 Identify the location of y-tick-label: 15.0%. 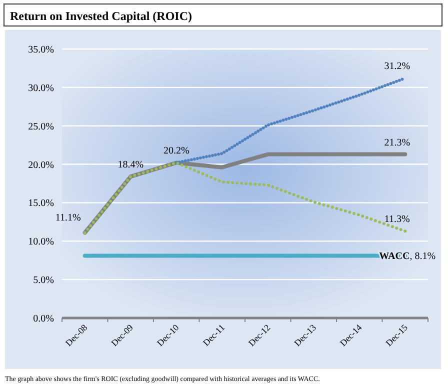
(41, 204).